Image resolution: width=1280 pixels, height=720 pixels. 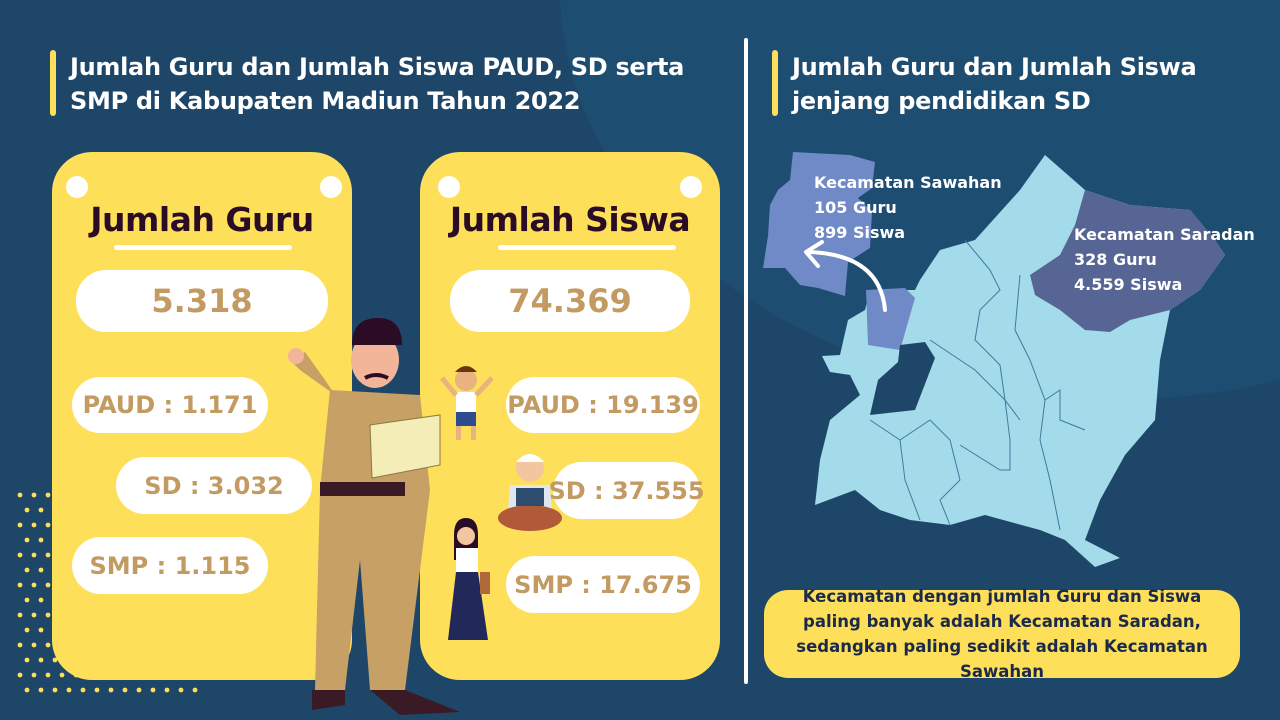 What do you see at coordinates (603, 405) in the screenshot?
I see `siswa-paud: PAUD : 19.139` at bounding box center [603, 405].